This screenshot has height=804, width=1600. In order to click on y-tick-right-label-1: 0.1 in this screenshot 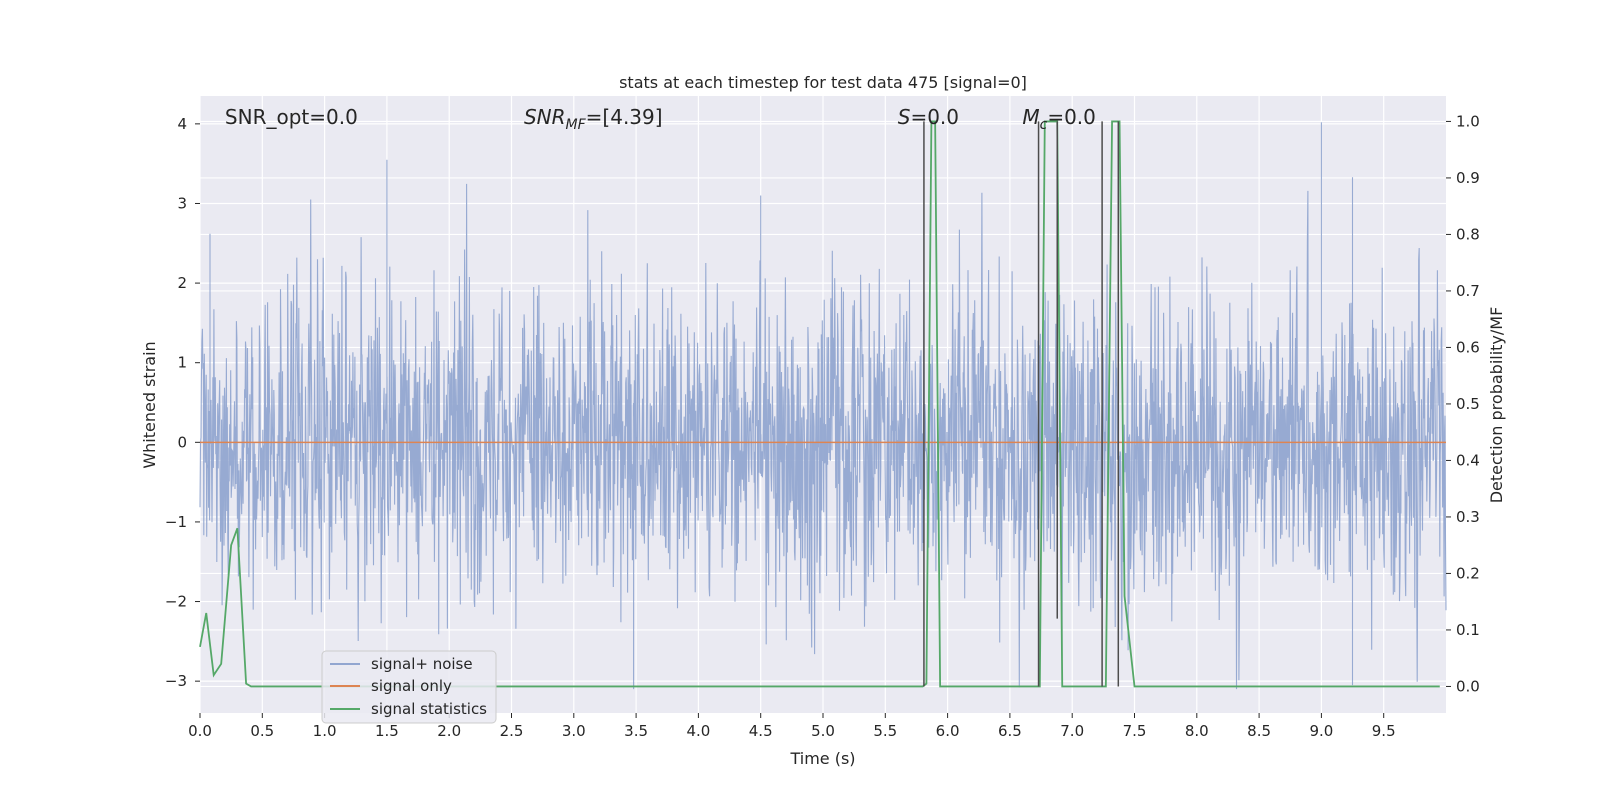, I will do `click(1468, 630)`.